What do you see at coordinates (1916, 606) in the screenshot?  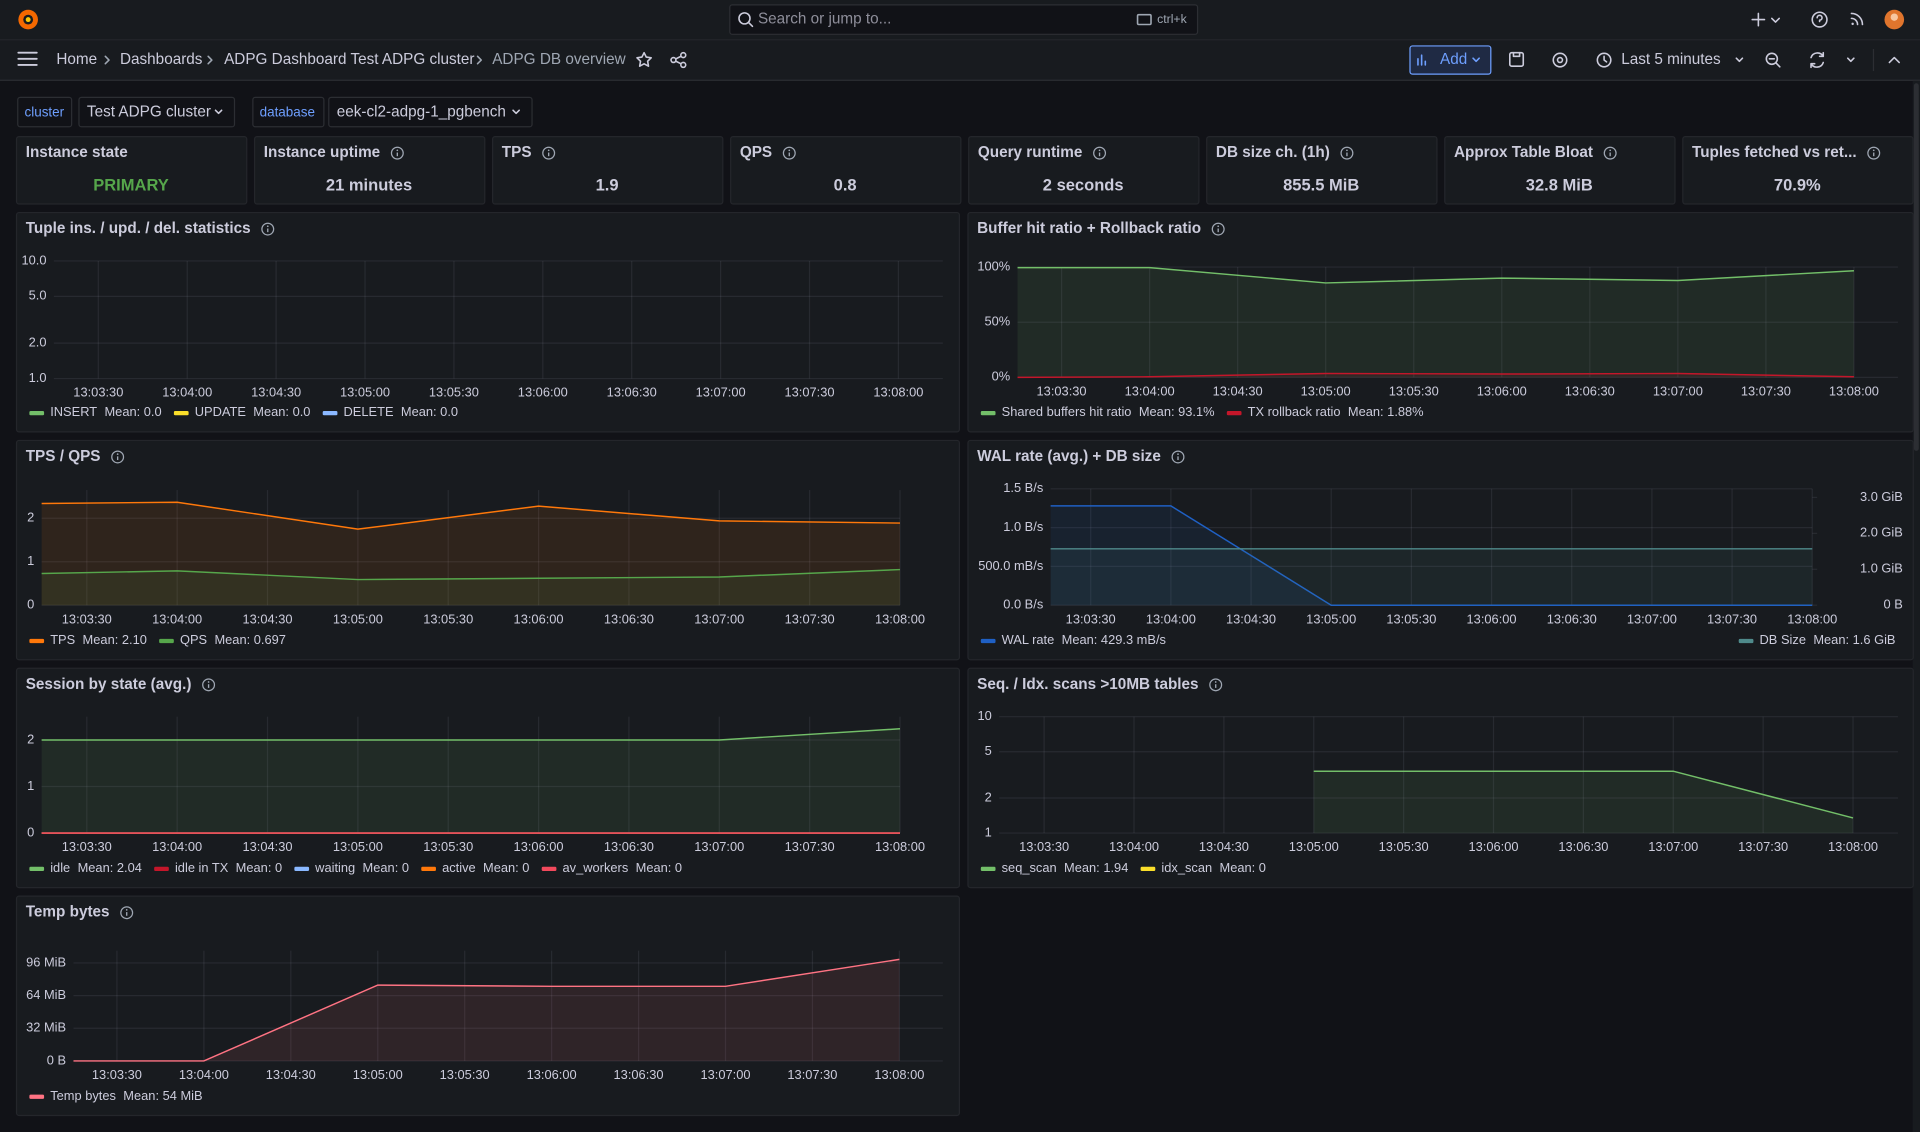 I see `scrollbar` at bounding box center [1916, 606].